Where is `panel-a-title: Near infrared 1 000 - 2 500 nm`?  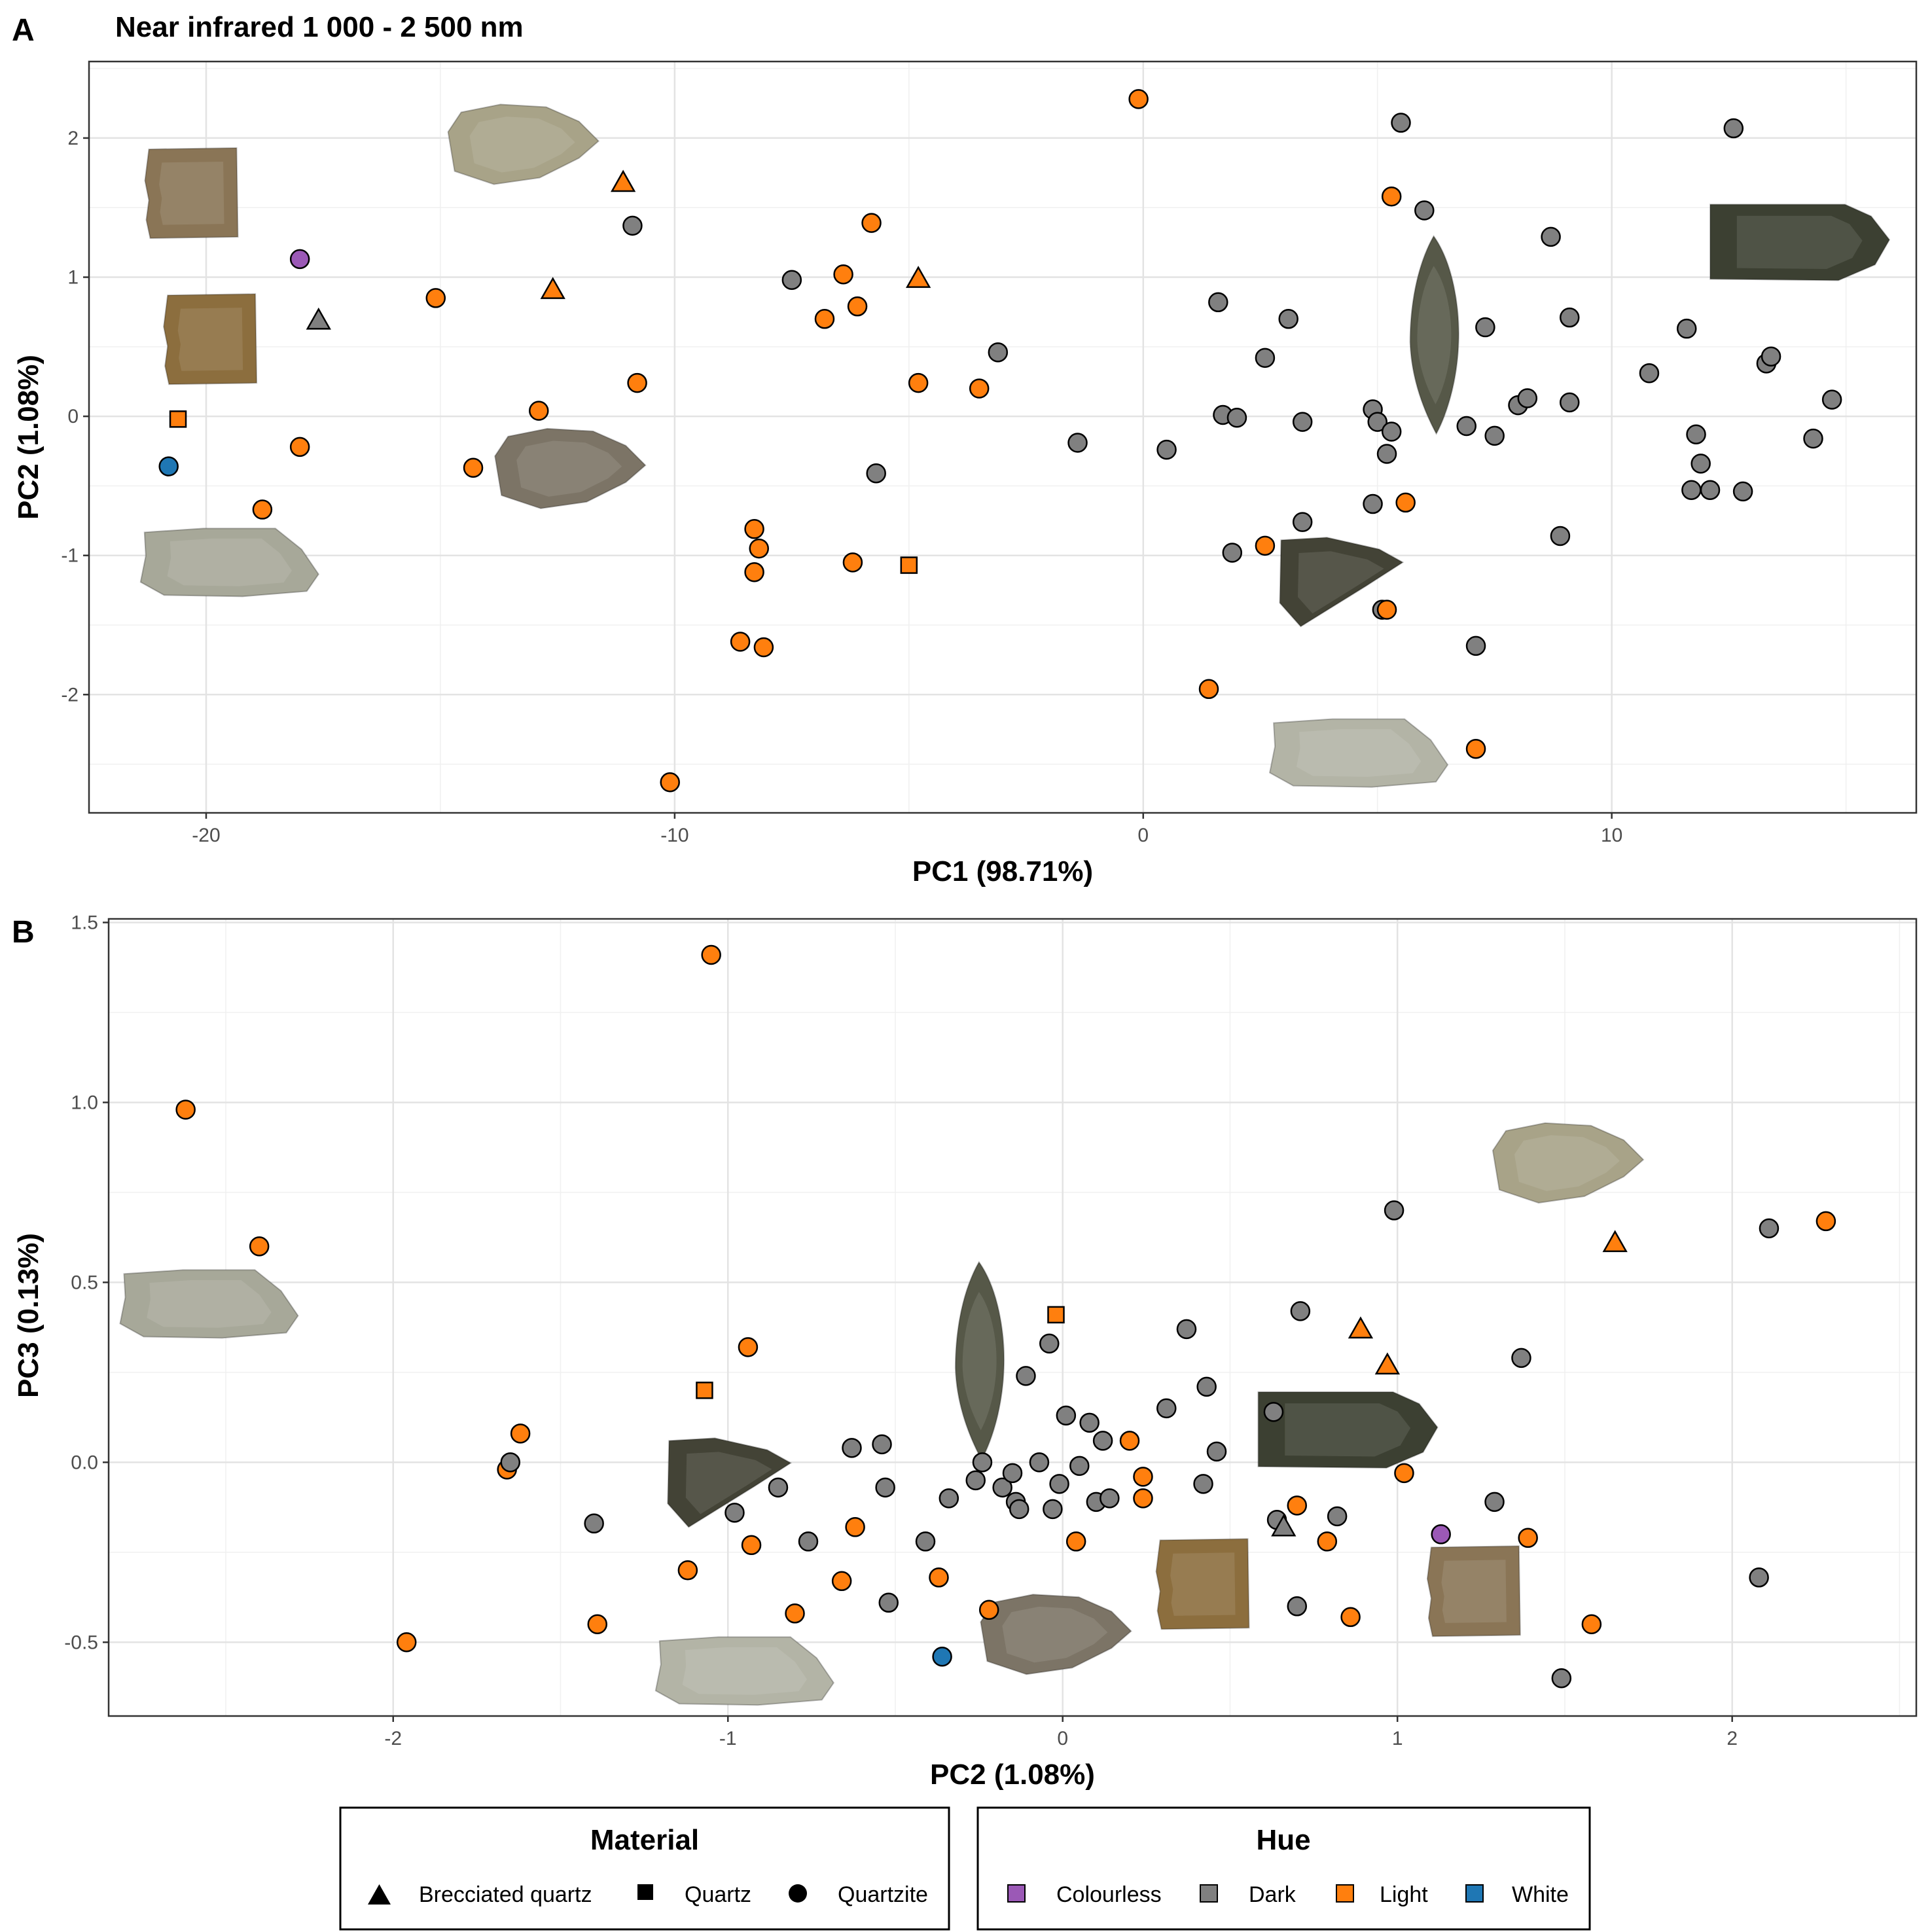 panel-a-title: Near infrared 1 000 - 2 500 nm is located at coordinates (319, 27).